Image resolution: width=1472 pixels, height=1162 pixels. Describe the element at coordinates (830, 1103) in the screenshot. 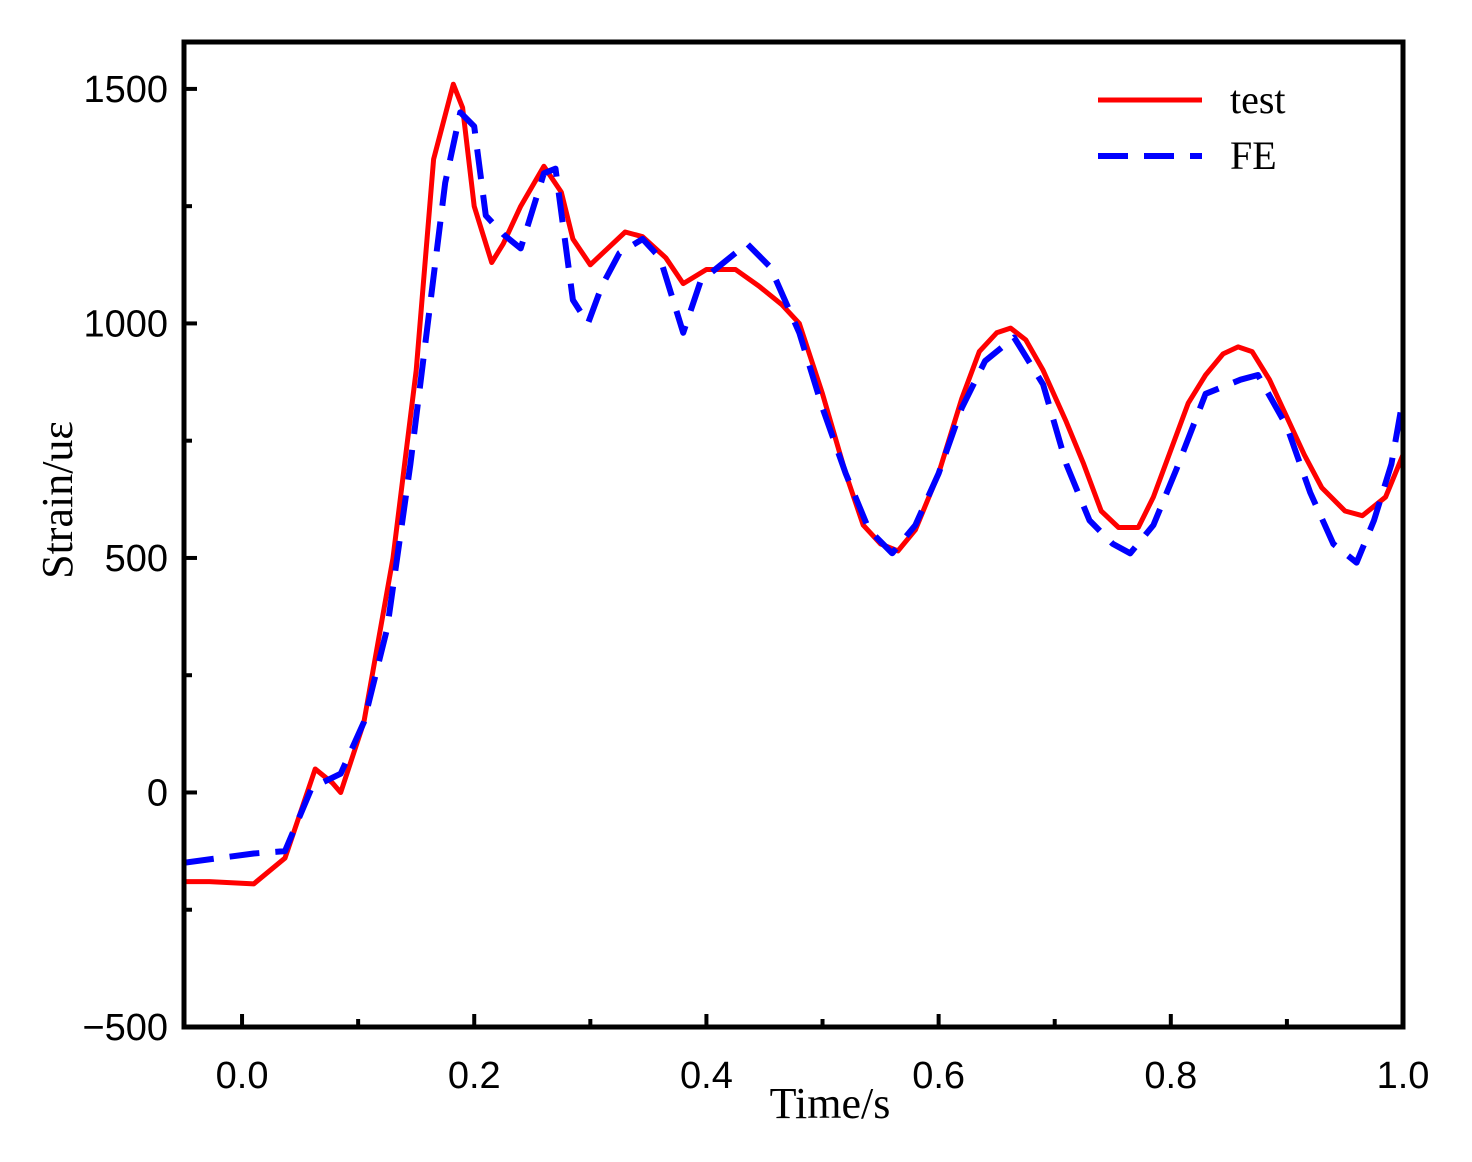

I see `x-axis-title: Time/s` at that location.